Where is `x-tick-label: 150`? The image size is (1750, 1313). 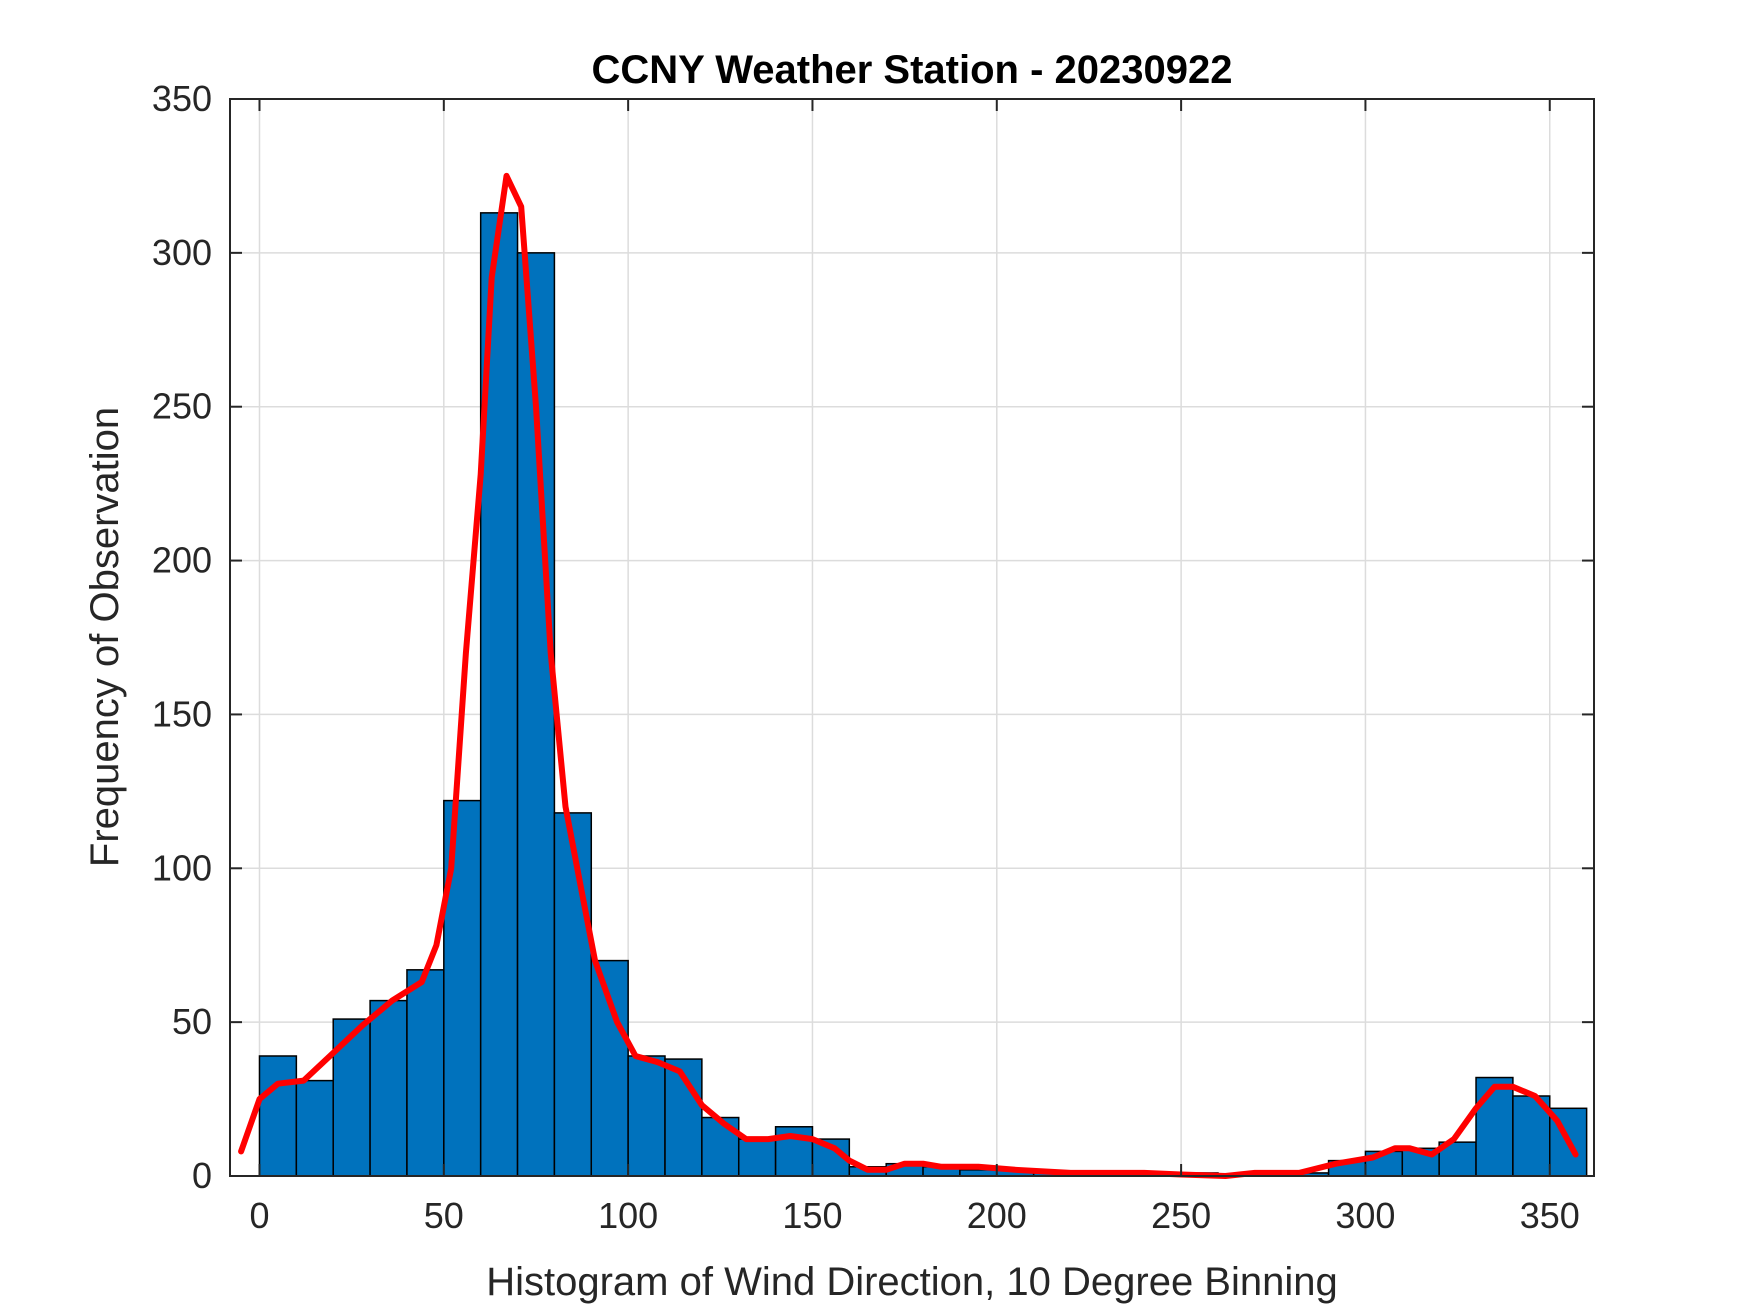 x-tick-label: 150 is located at coordinates (812, 1215).